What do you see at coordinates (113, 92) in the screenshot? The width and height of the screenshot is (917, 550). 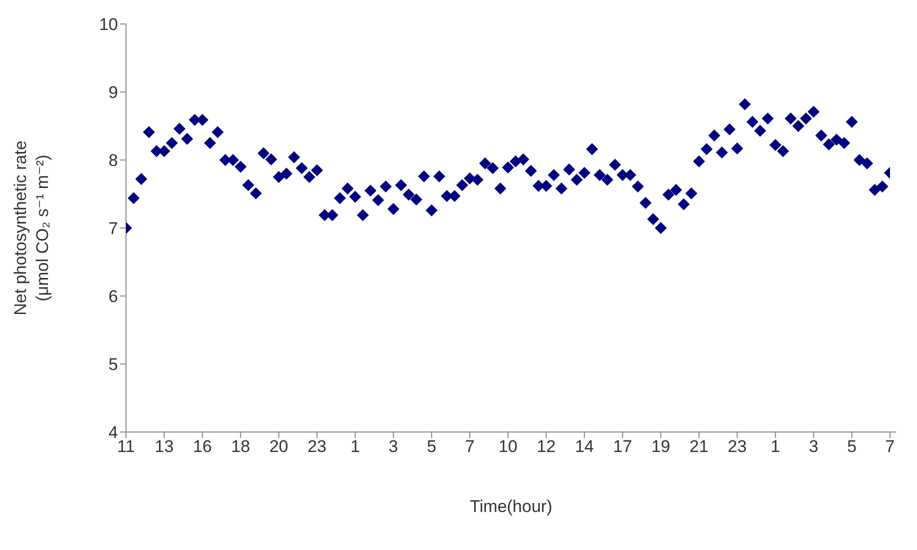 I see `y-tick-label: 9` at bounding box center [113, 92].